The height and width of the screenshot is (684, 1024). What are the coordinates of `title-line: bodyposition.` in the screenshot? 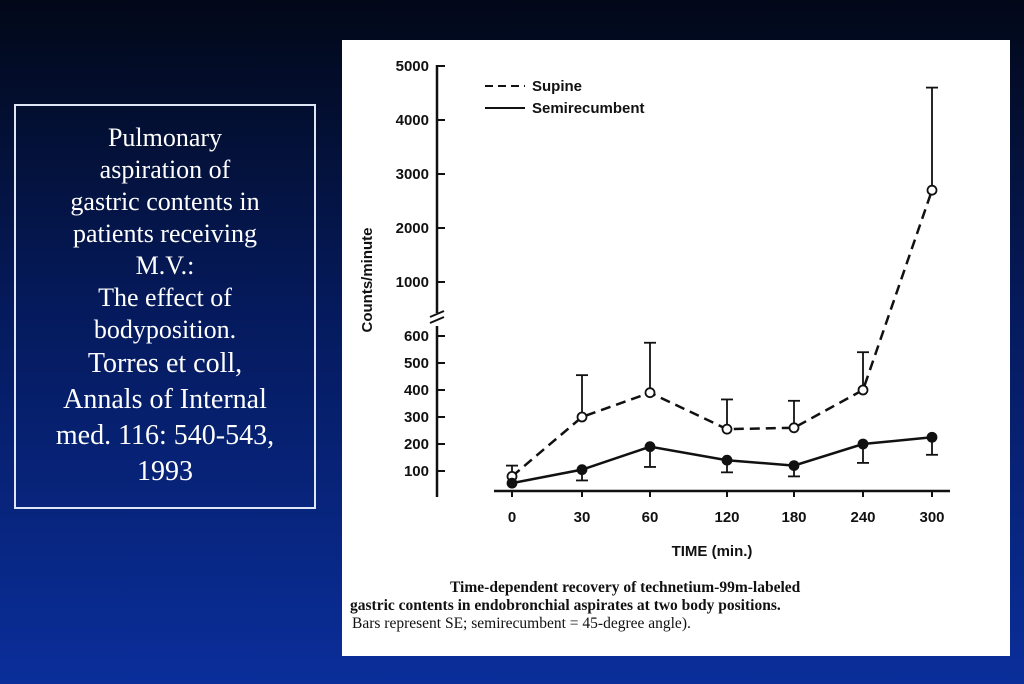 It's located at (165, 329).